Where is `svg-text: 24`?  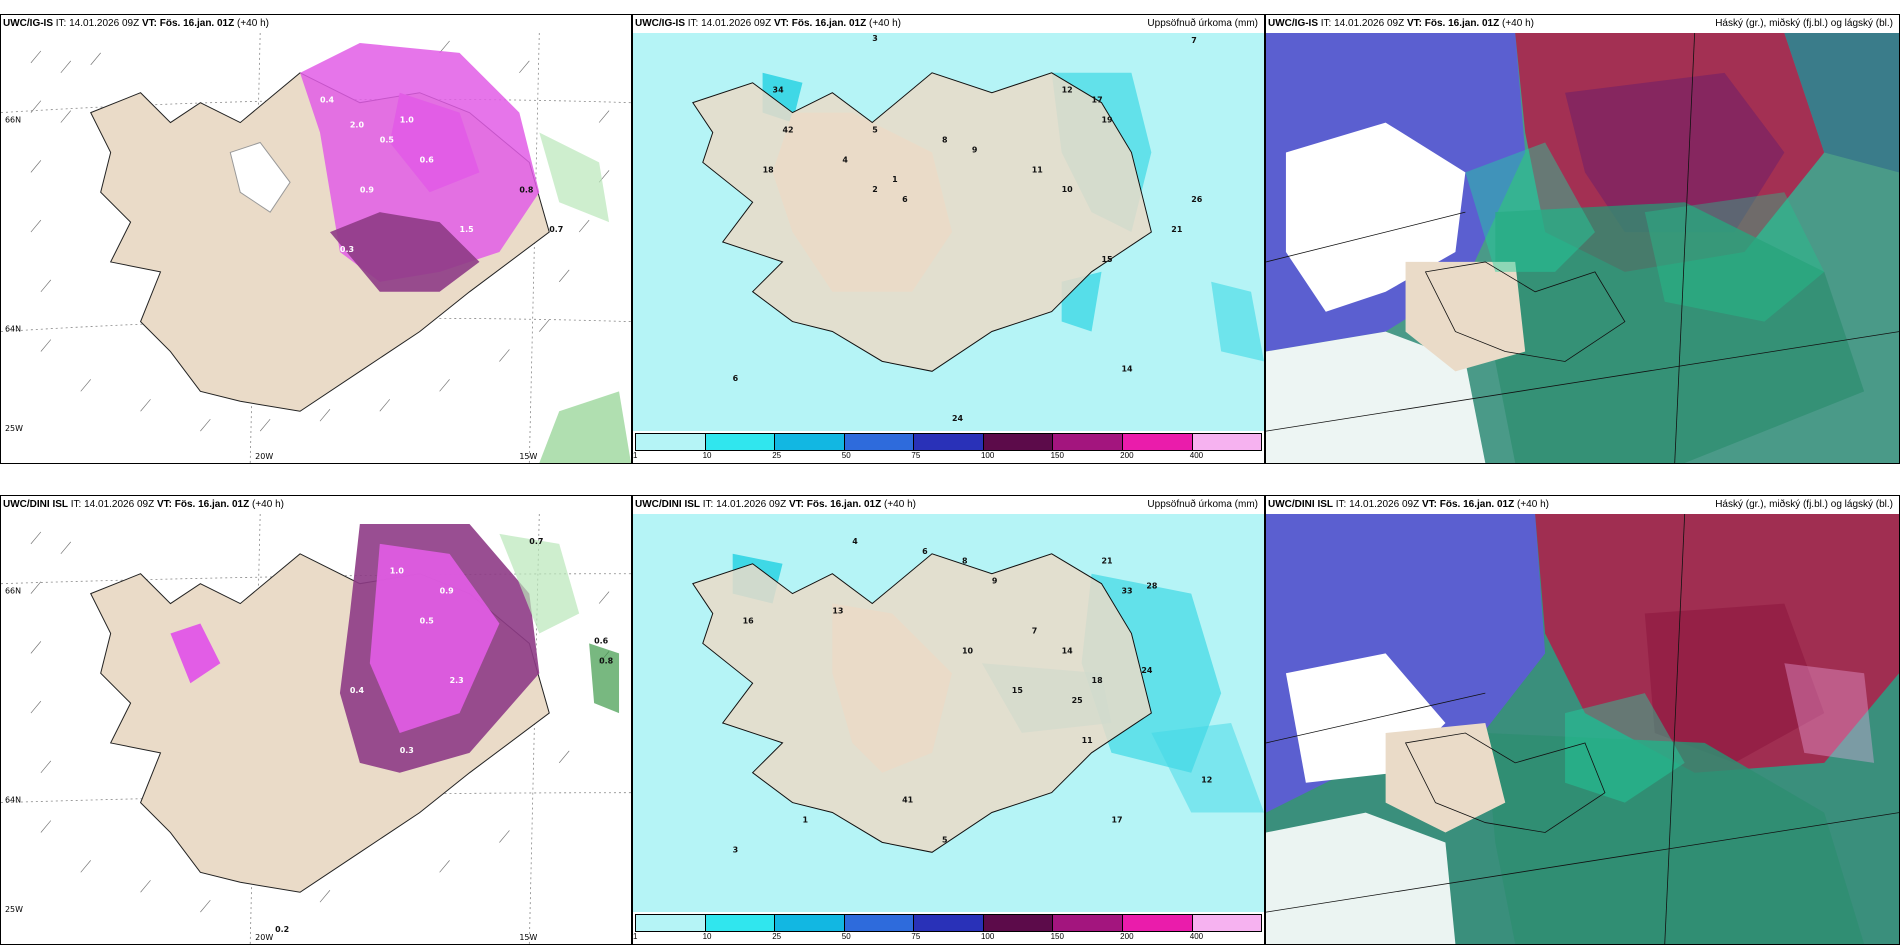 svg-text: 24 is located at coordinates (1147, 670).